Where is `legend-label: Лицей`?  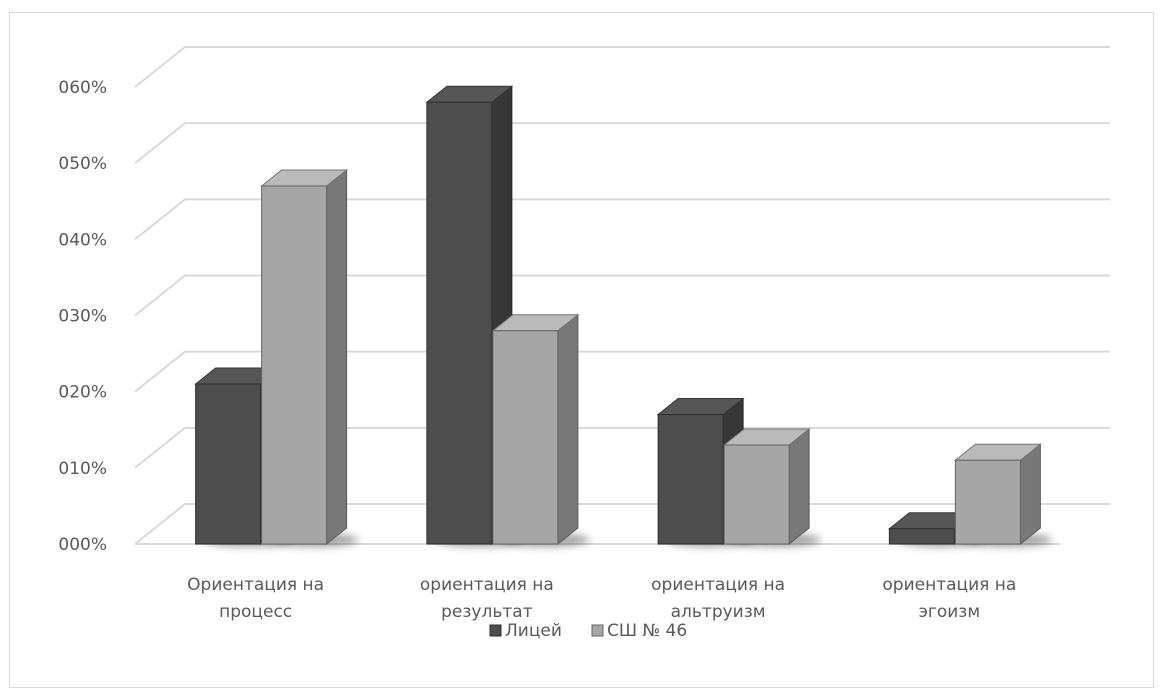 legend-label: Лицей is located at coordinates (533, 631).